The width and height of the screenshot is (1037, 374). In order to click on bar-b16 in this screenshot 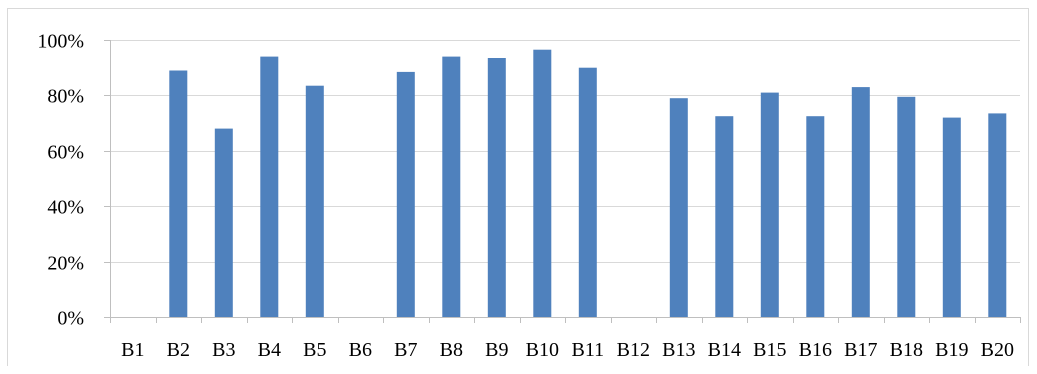, I will do `click(815, 216)`.